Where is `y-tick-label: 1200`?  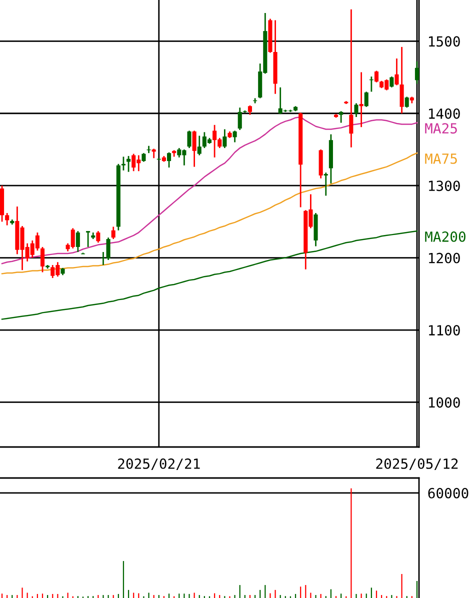 y-tick-label: 1200 is located at coordinates (444, 258).